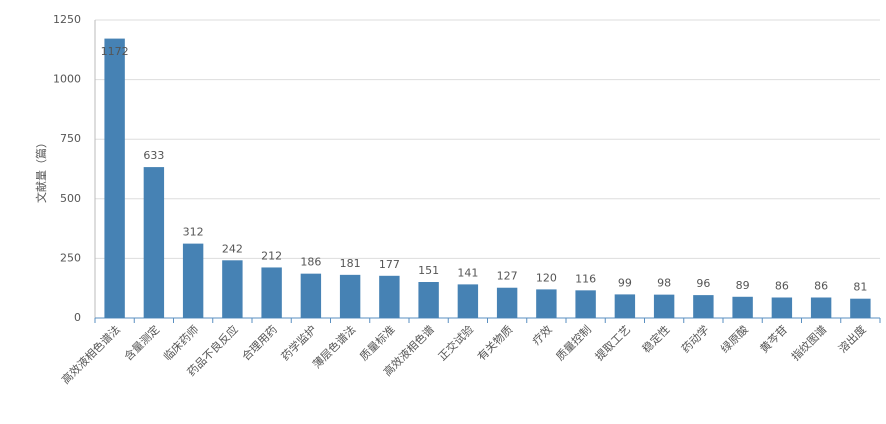 The height and width of the screenshot is (424, 886). What do you see at coordinates (585, 278) in the screenshot?
I see `value-label: 116` at bounding box center [585, 278].